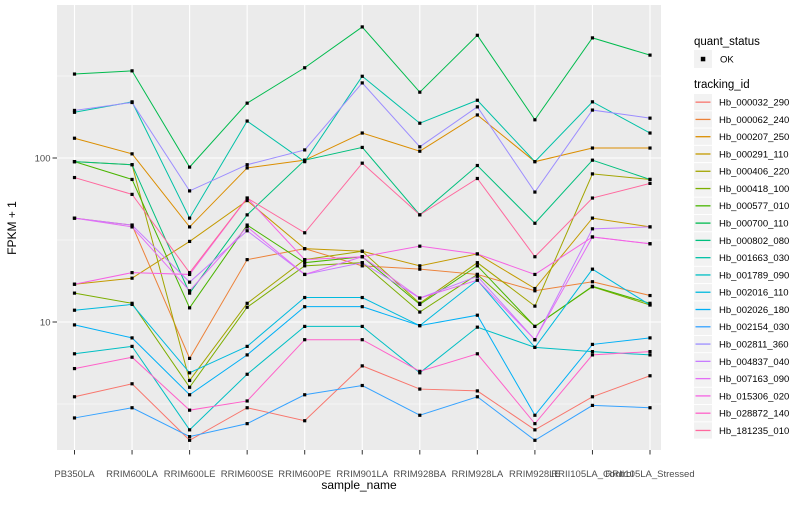  I want to click on legend-label-Hb_002154_030: Hb_002154_030, so click(754, 327).